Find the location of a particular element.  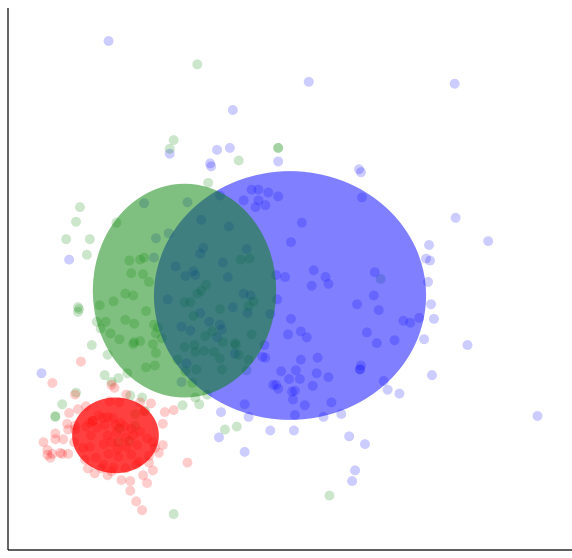

series-2-ellipse is located at coordinates (115, 435).